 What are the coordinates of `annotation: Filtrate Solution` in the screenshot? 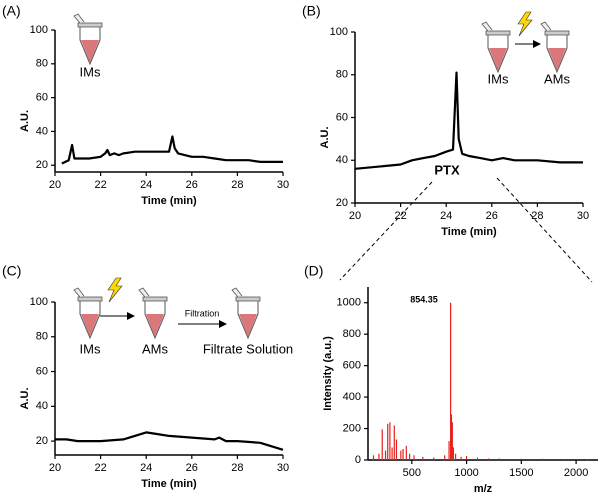 It's located at (248, 348).